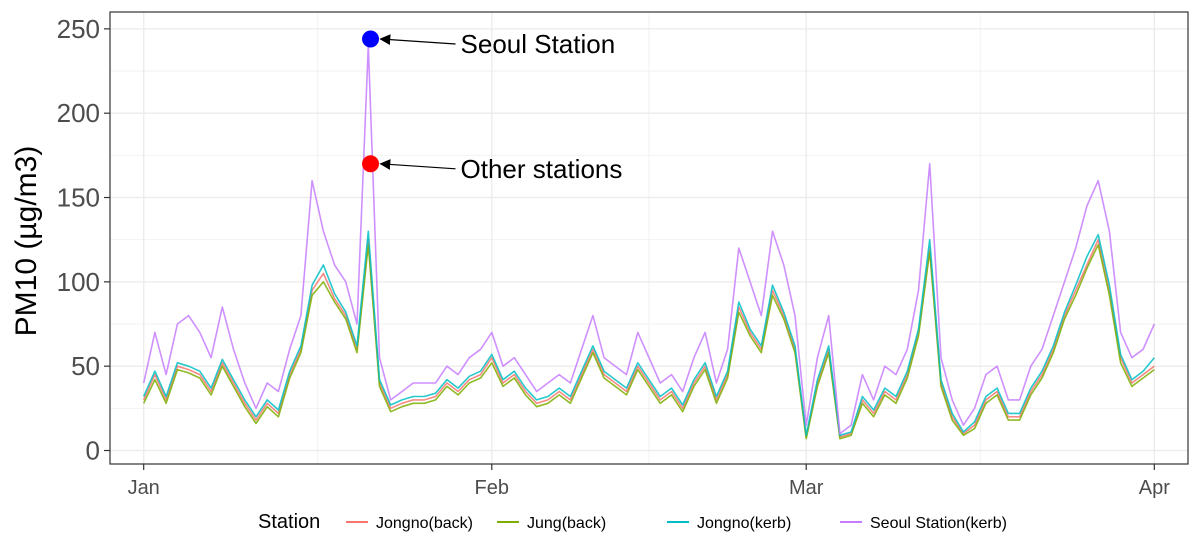 This screenshot has height=550, width=1200. I want to click on x-tick-label: Apr, so click(1154, 488).